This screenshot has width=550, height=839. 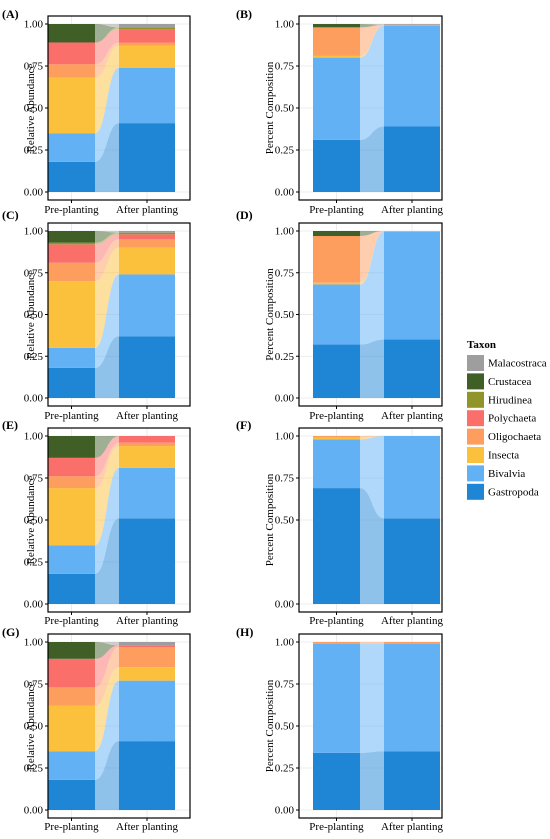 What do you see at coordinates (475, 436) in the screenshot?
I see `legend-swatch-oligochaeta` at bounding box center [475, 436].